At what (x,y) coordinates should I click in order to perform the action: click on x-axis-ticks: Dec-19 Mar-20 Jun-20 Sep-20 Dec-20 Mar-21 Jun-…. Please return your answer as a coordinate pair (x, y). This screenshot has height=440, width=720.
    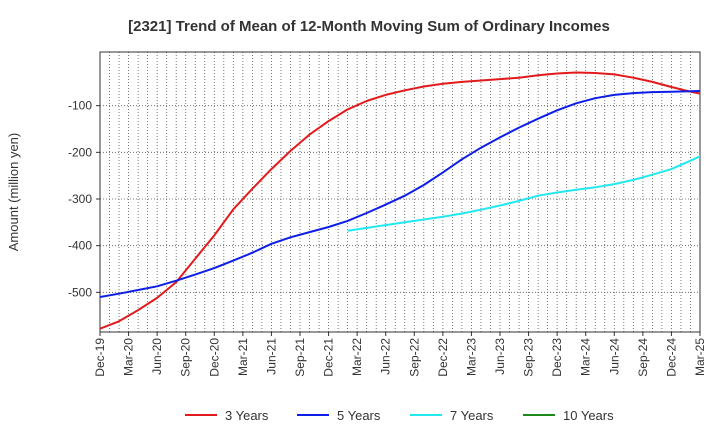
    Looking at the image, I should click on (400, 354).